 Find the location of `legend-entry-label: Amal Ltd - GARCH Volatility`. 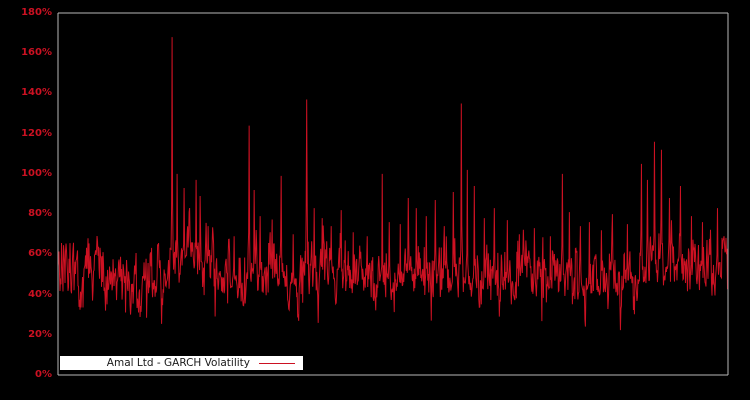

legend-entry-label: Amal Ltd - GARCH Volatility is located at coordinates (178, 362).